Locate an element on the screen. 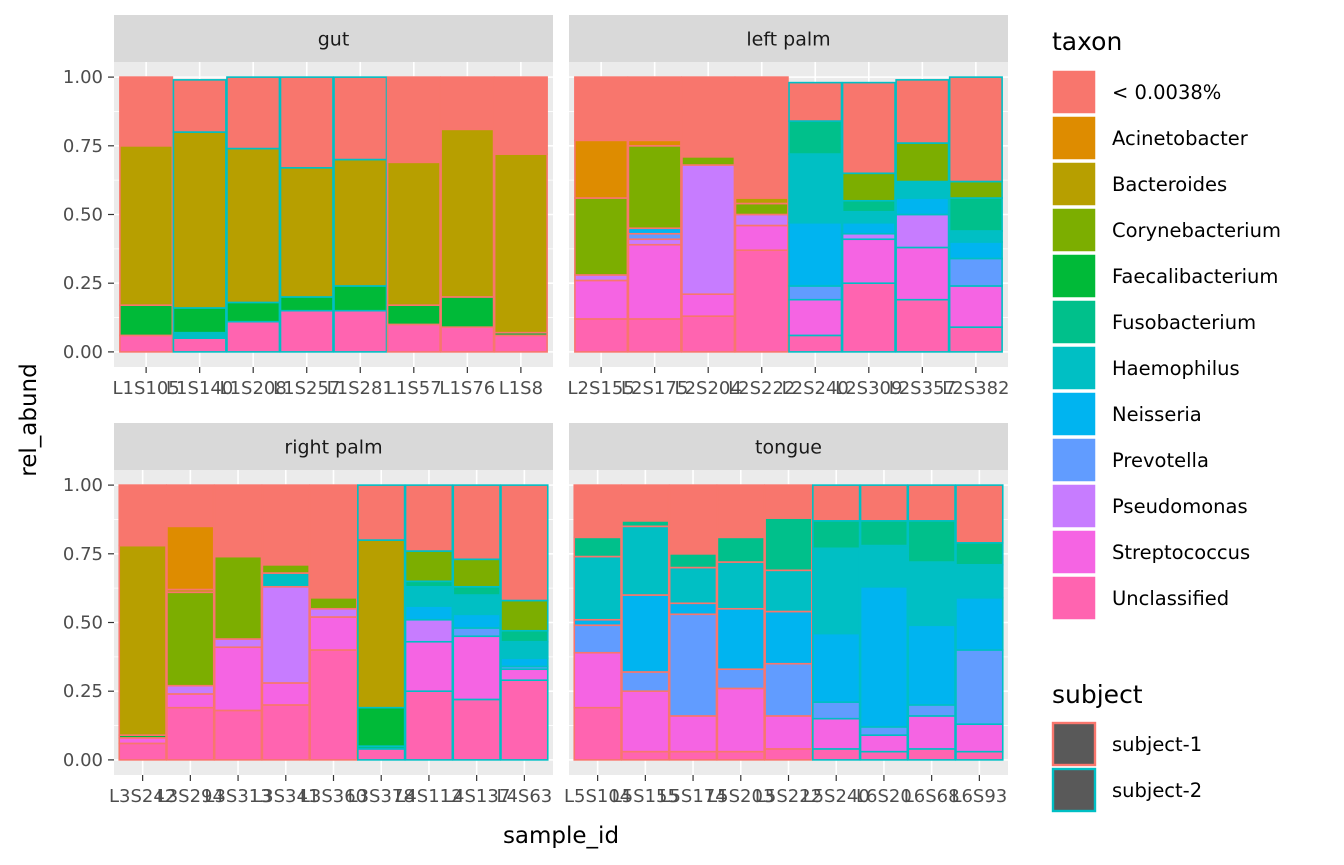  bar-L3S360 is located at coordinates (333, 622).